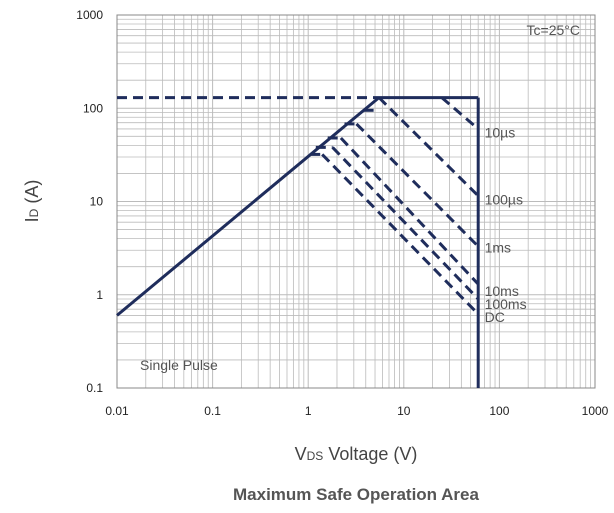 Image resolution: width=614 pixels, height=513 pixels. I want to click on temperature-annotation: Tc=25°C, so click(553, 30).